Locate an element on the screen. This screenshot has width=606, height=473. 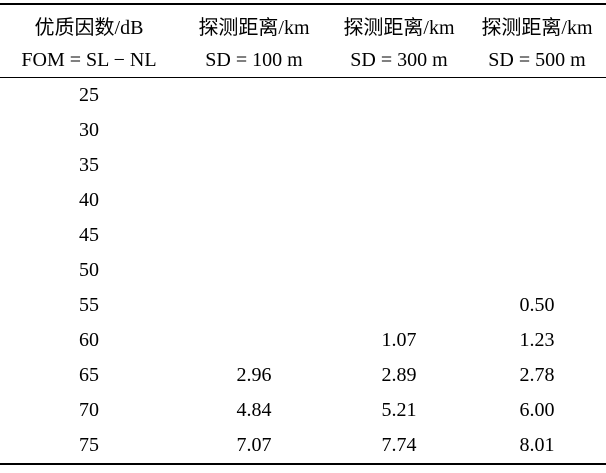
header-sd500-subtitle: SD = 500 m is located at coordinates (537, 60).